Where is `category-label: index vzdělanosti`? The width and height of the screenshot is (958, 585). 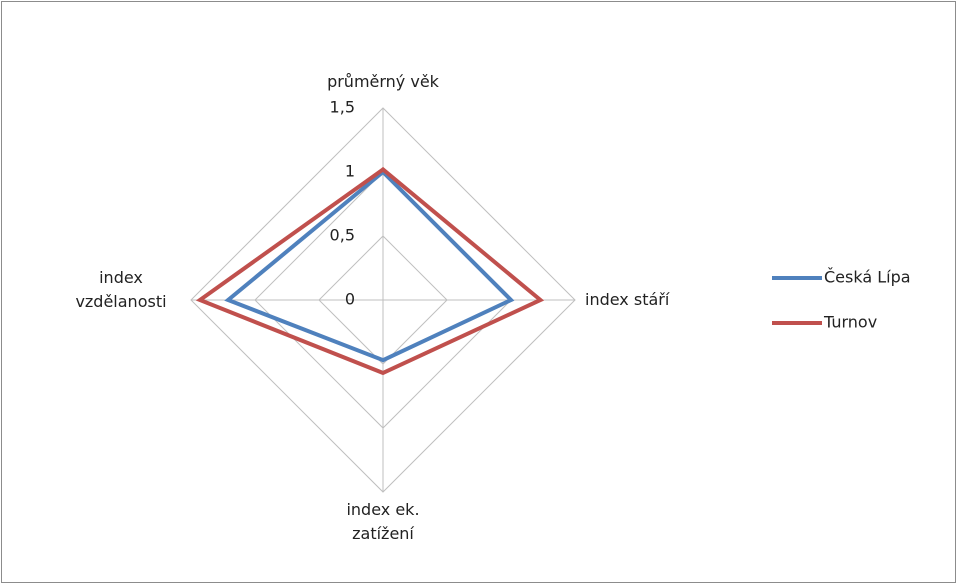
category-label: index vzdělanosti is located at coordinates (121, 289).